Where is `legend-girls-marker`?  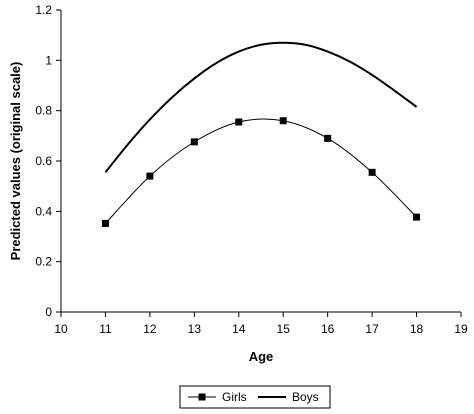
legend-girls-marker is located at coordinates (202, 397).